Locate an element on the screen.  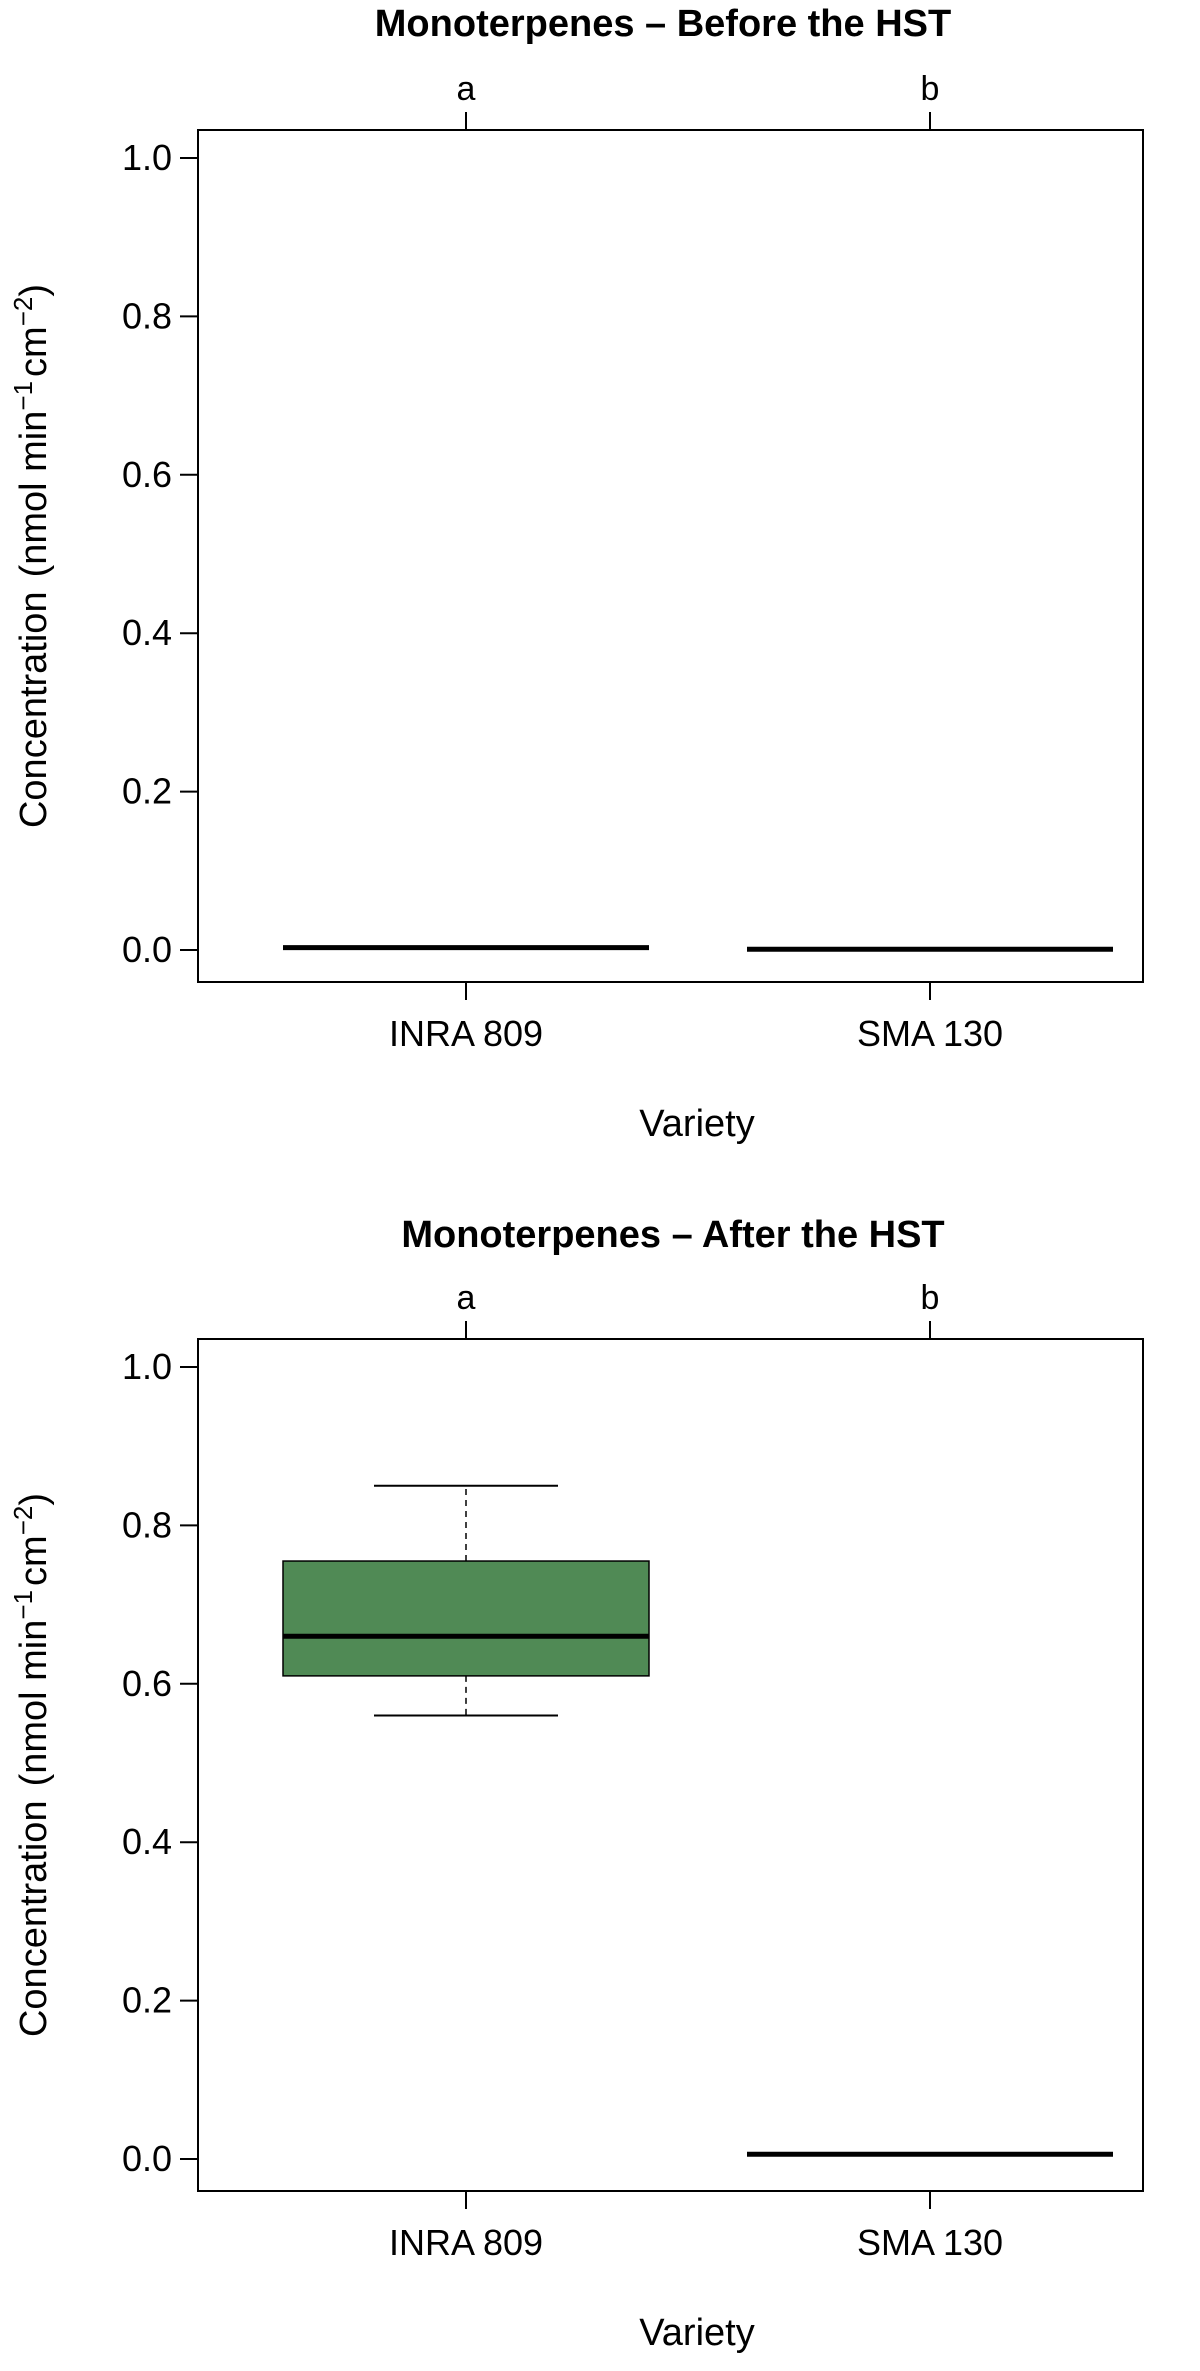
chart-title: Monoterpenes – Before the HST is located at coordinates (663, 24).